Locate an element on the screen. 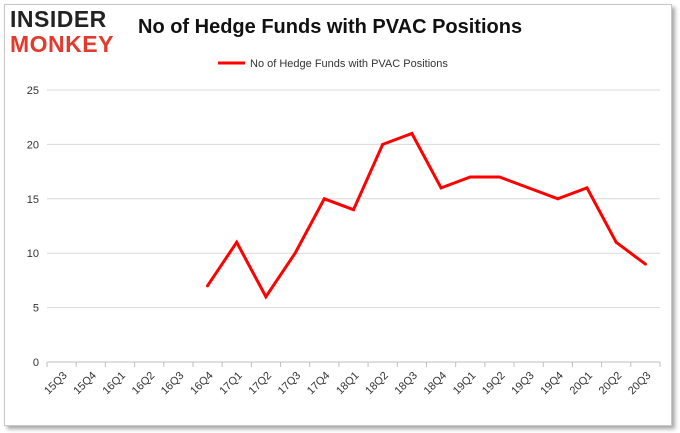  x-tick-label: 20Q3 is located at coordinates (640, 384).